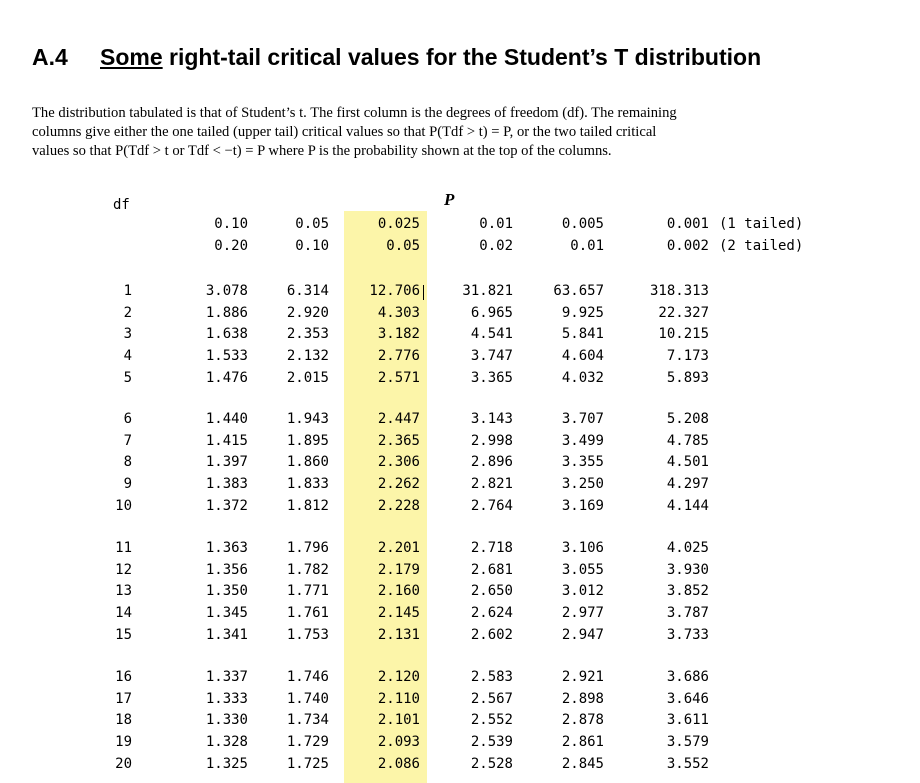  I want to click on value-cell: 3.055, so click(582, 569).